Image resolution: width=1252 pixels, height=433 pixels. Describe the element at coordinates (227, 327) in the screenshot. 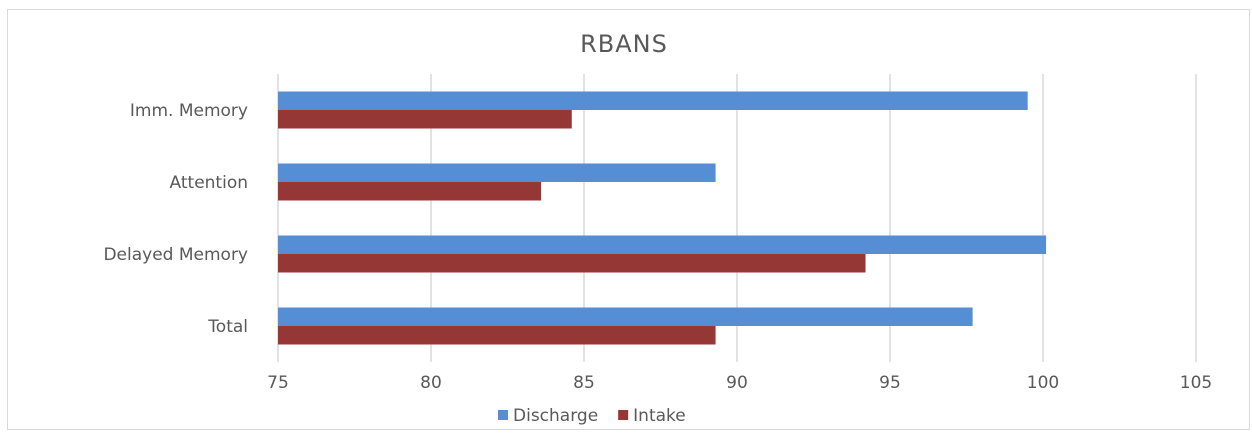

I see `category-label: Total` at that location.